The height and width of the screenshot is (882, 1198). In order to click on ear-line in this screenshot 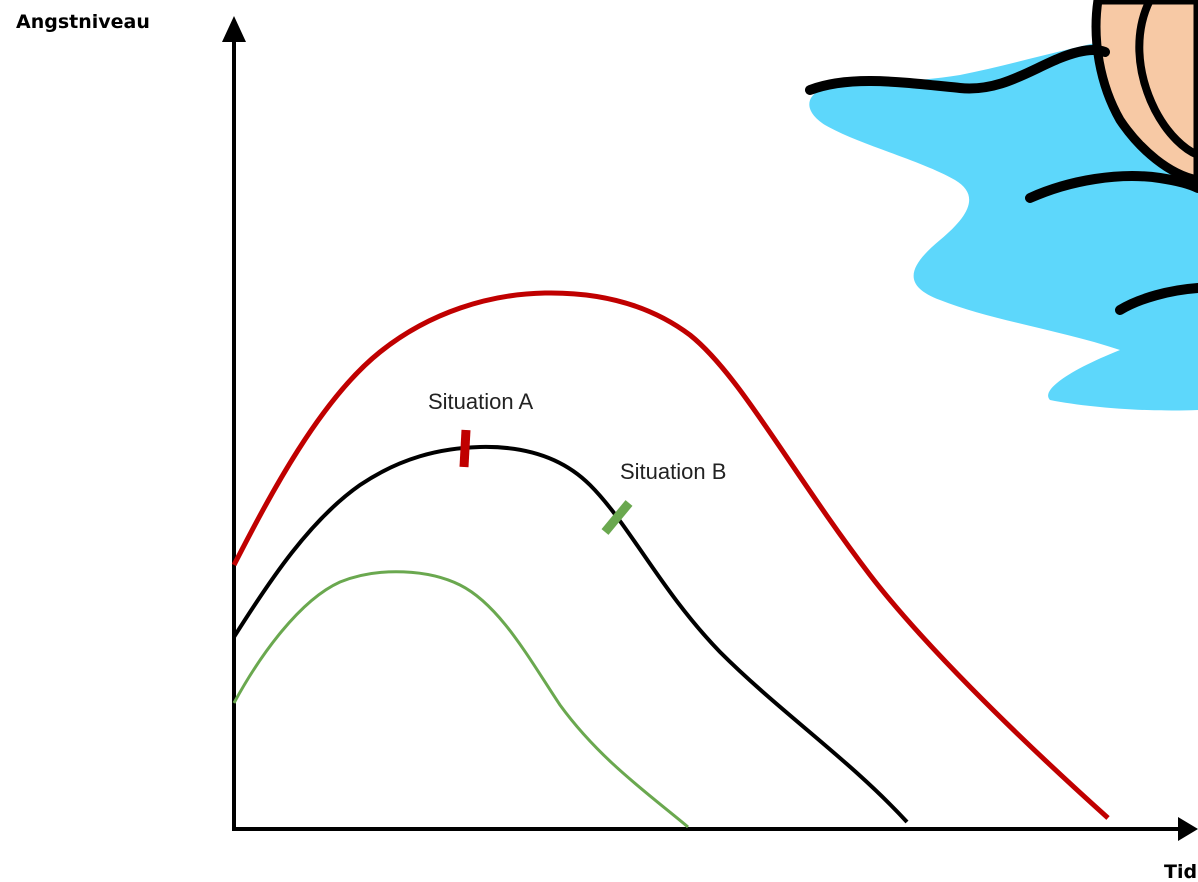, I will do `click(1166, 79)`.